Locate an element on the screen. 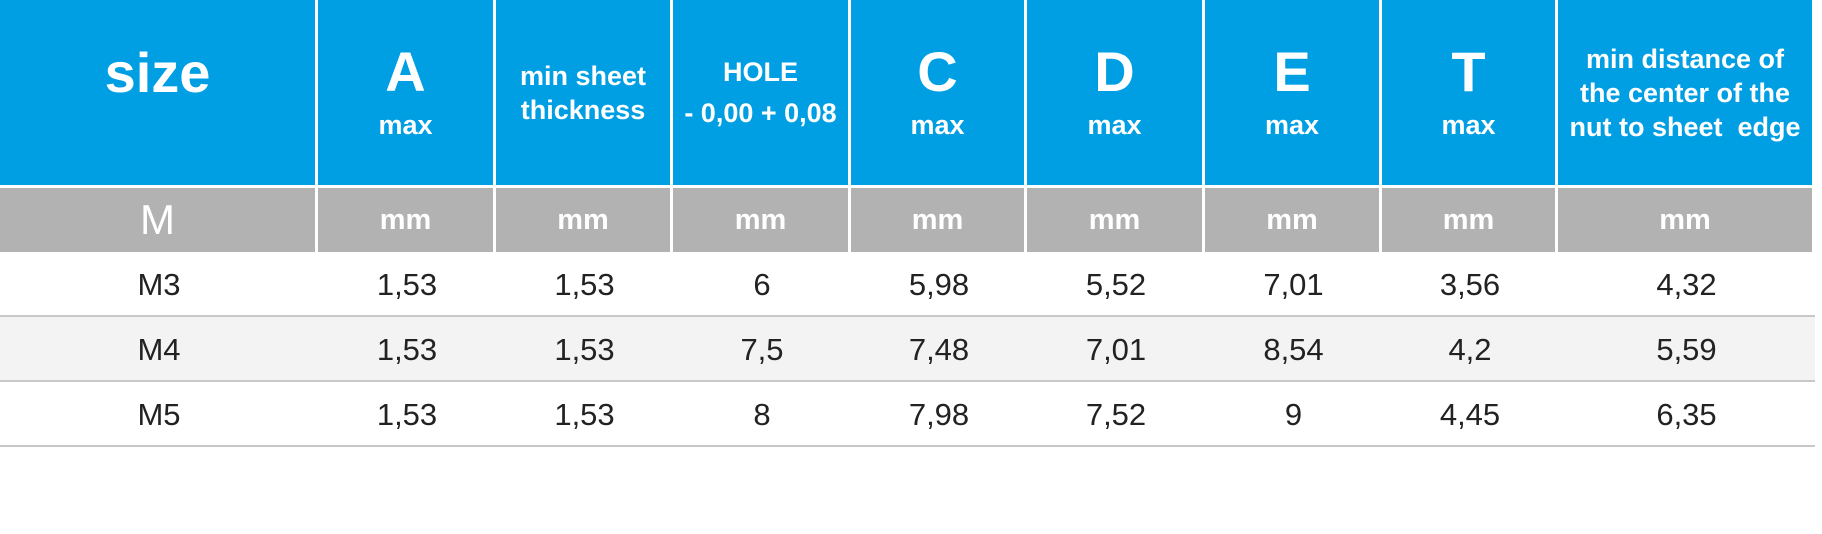  data-cell: 4,32 is located at coordinates (1686, 284).